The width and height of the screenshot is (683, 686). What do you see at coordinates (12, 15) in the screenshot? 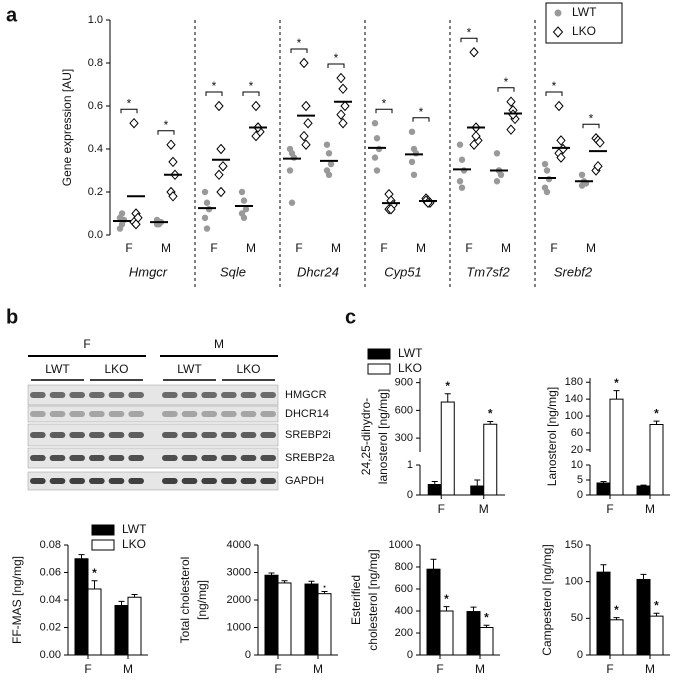
I see `panel-label: a` at bounding box center [12, 15].